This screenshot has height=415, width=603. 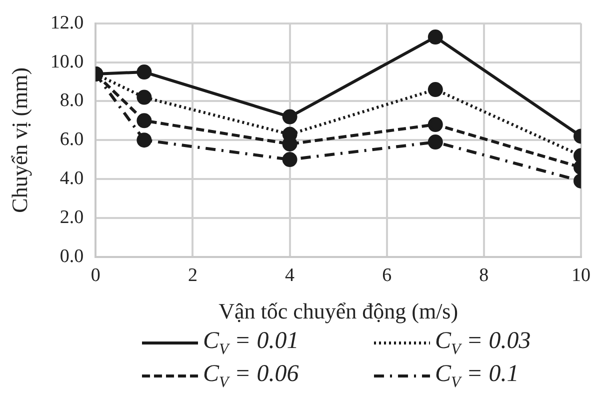 What do you see at coordinates (72, 256) in the screenshot?
I see `y-tick-label: 0.0` at bounding box center [72, 256].